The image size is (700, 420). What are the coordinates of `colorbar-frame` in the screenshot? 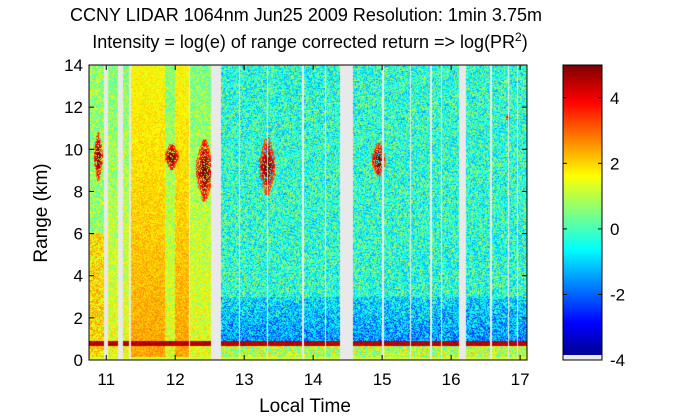 It's located at (582, 212).